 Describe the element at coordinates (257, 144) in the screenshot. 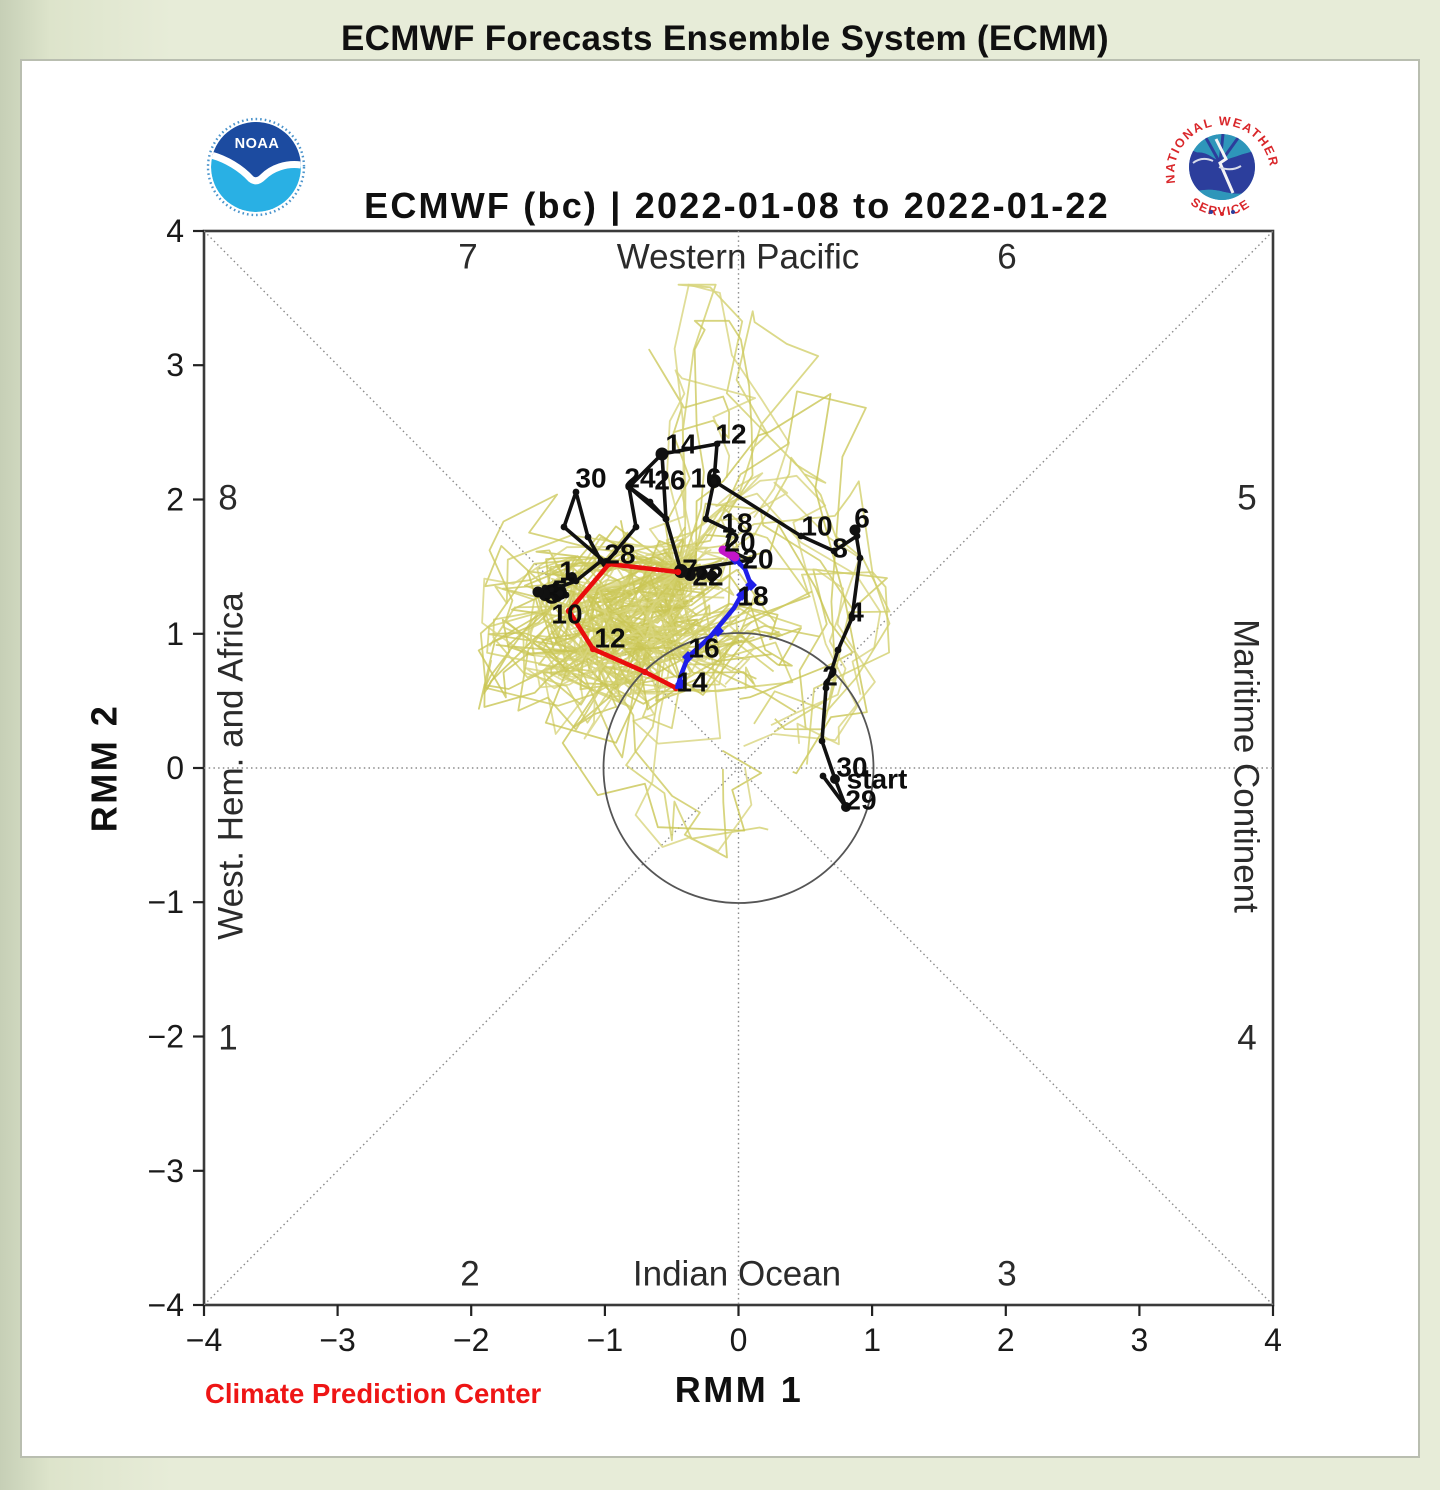

I see `svg-text: NOAA` at that location.